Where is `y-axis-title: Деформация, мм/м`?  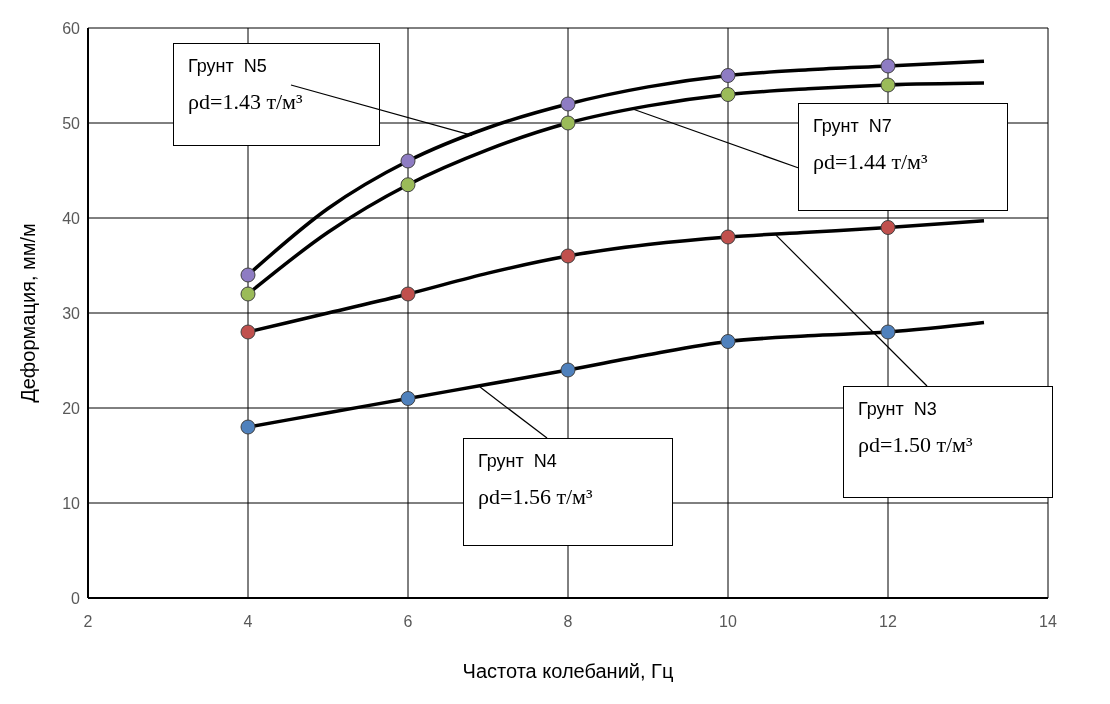 y-axis-title: Деформация, мм/м is located at coordinates (28, 313).